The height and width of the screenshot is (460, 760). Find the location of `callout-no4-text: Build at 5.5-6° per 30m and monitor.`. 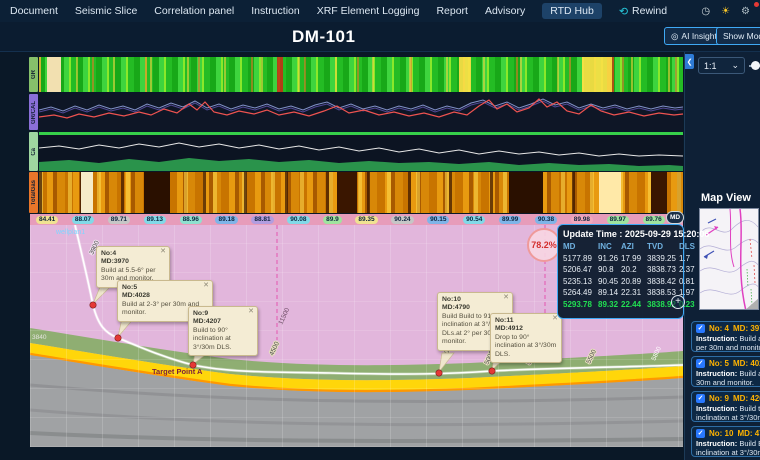

callout-no4-text: Build at 5.5-6° per 30m and monitor. is located at coordinates (128, 274).